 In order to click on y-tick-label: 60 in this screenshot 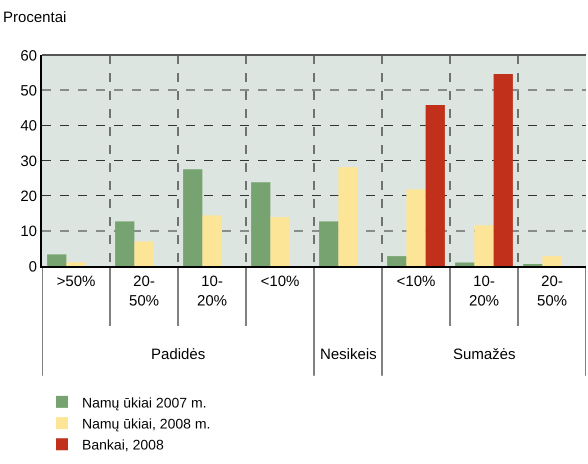, I will do `click(28, 55)`.